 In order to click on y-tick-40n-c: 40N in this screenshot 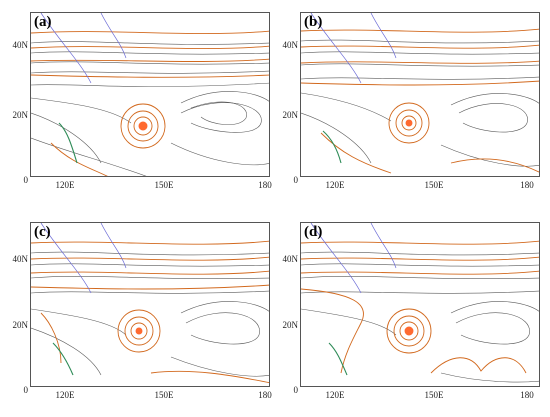, I will do `click(20, 259)`.